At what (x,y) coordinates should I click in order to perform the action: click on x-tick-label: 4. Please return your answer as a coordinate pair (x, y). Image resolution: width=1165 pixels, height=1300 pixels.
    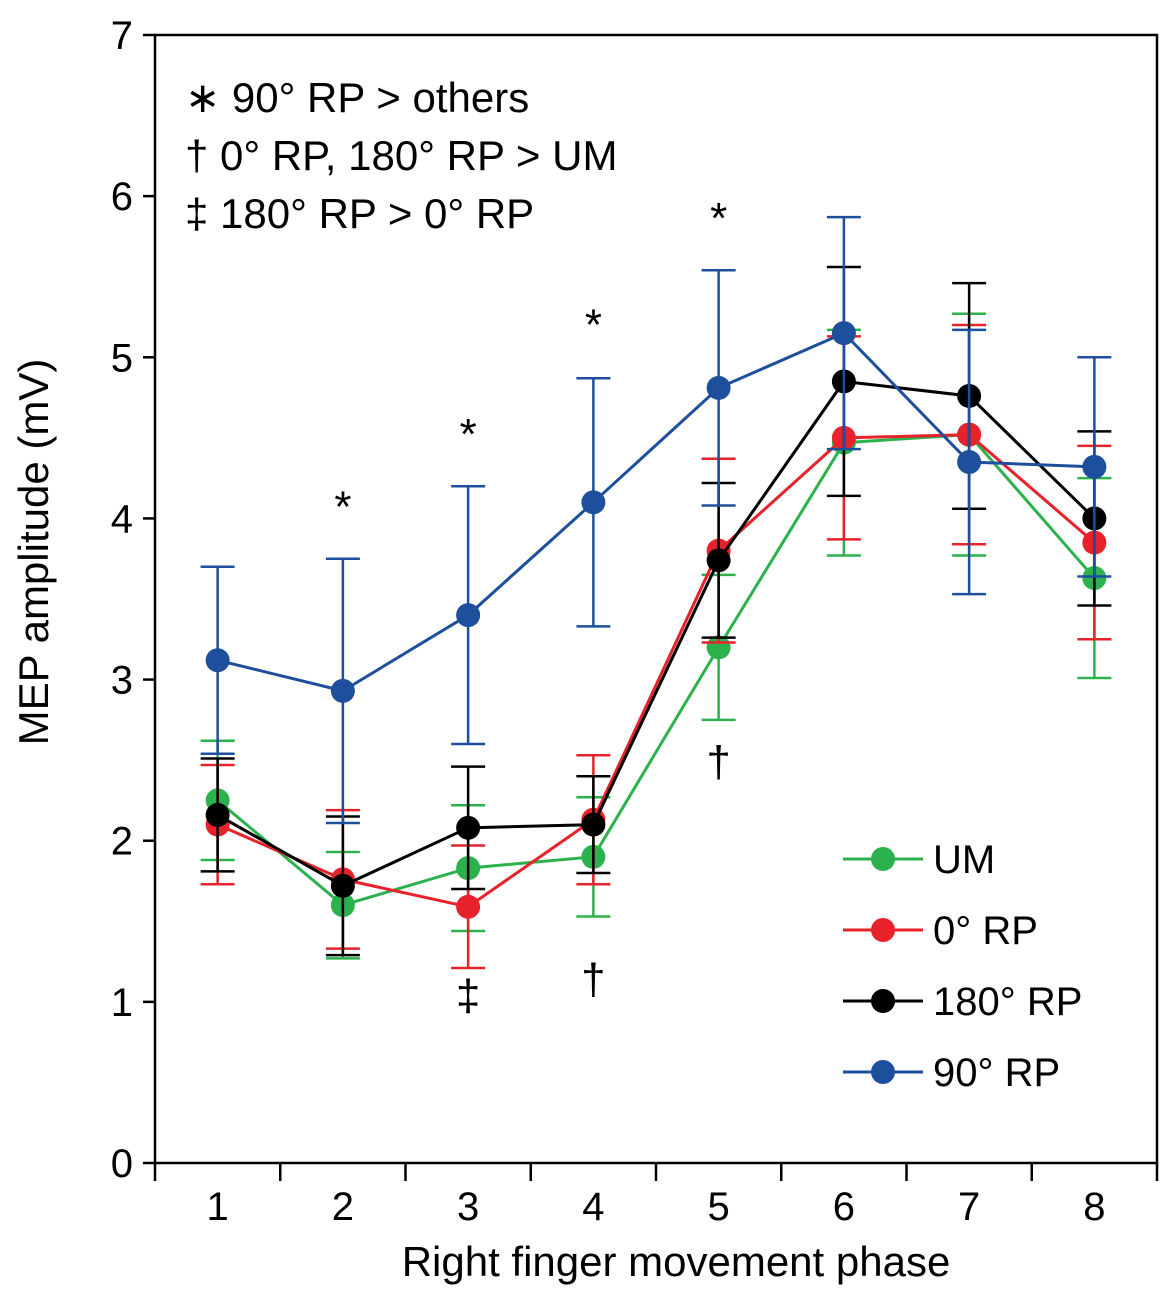
    Looking at the image, I should click on (593, 1207).